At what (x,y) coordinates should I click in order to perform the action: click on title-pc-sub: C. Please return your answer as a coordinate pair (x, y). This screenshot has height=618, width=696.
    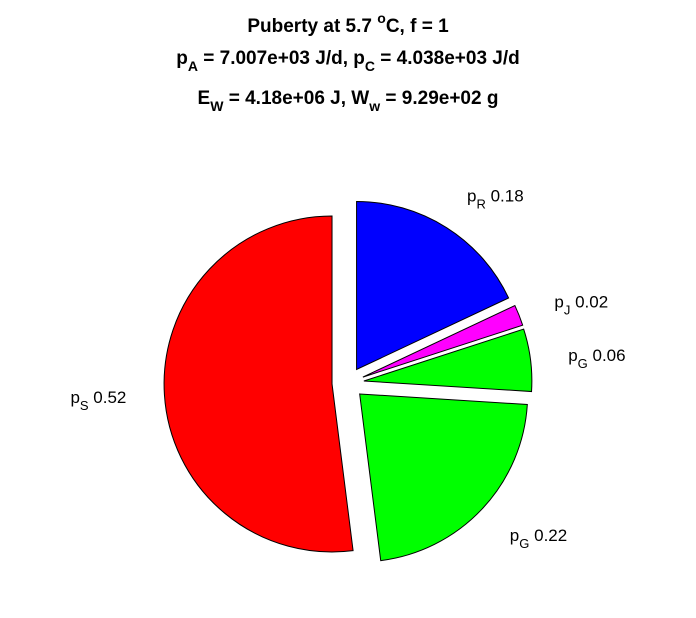
    Looking at the image, I should click on (370, 66).